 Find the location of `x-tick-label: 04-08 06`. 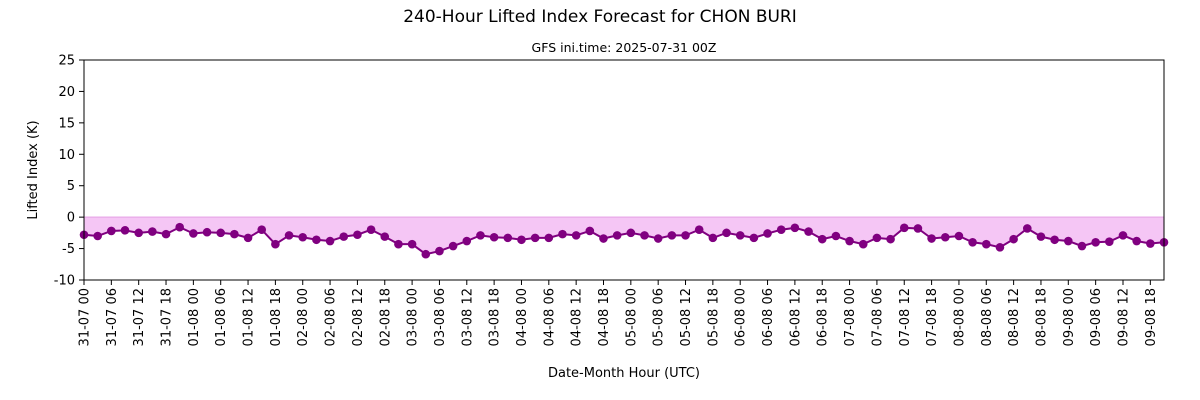

x-tick-label: 04-08 06 is located at coordinates (549, 317).